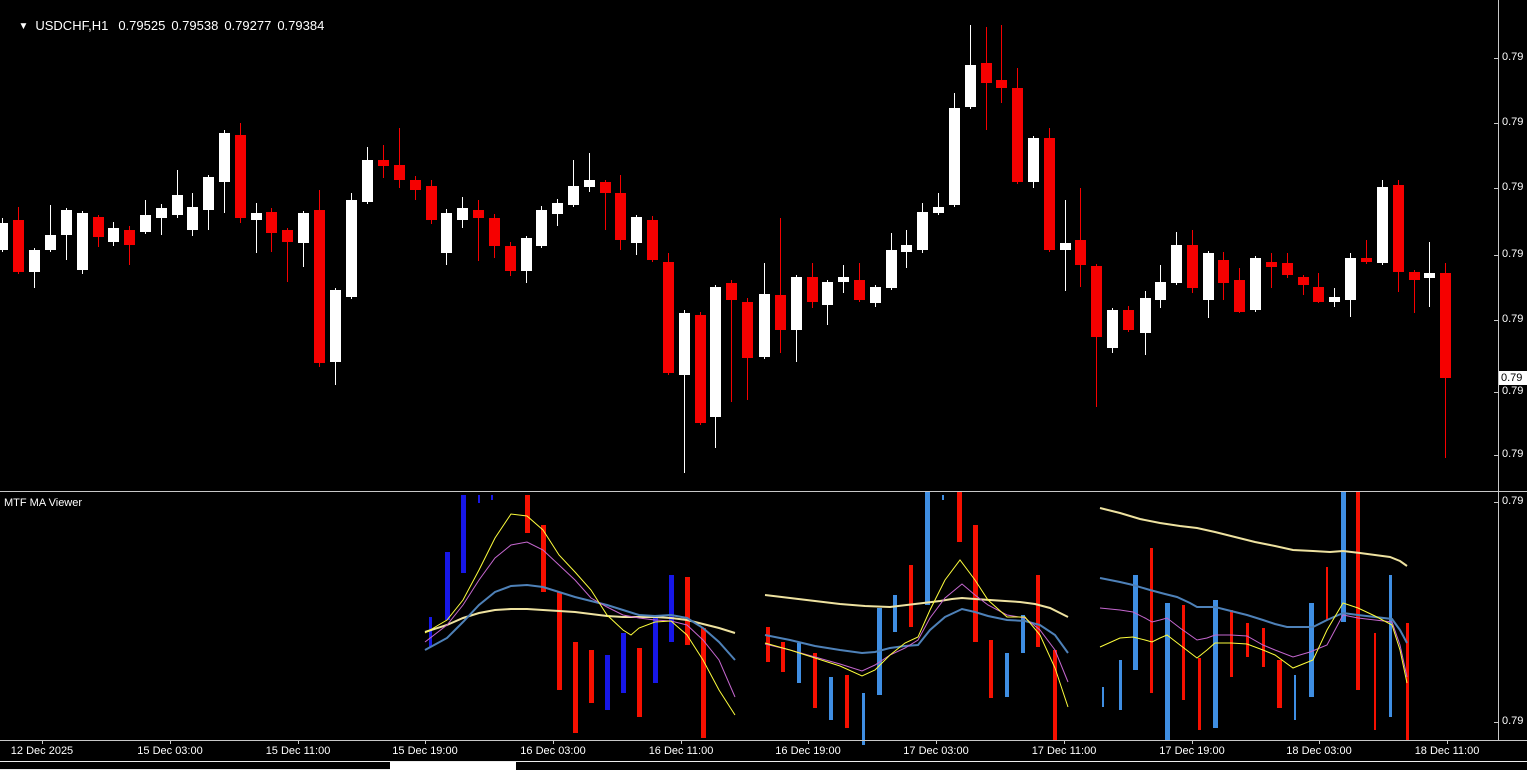 The height and width of the screenshot is (770, 1527). What do you see at coordinates (23, 26) in the screenshot?
I see `symbol-dropdown-icon: ▼` at bounding box center [23, 26].